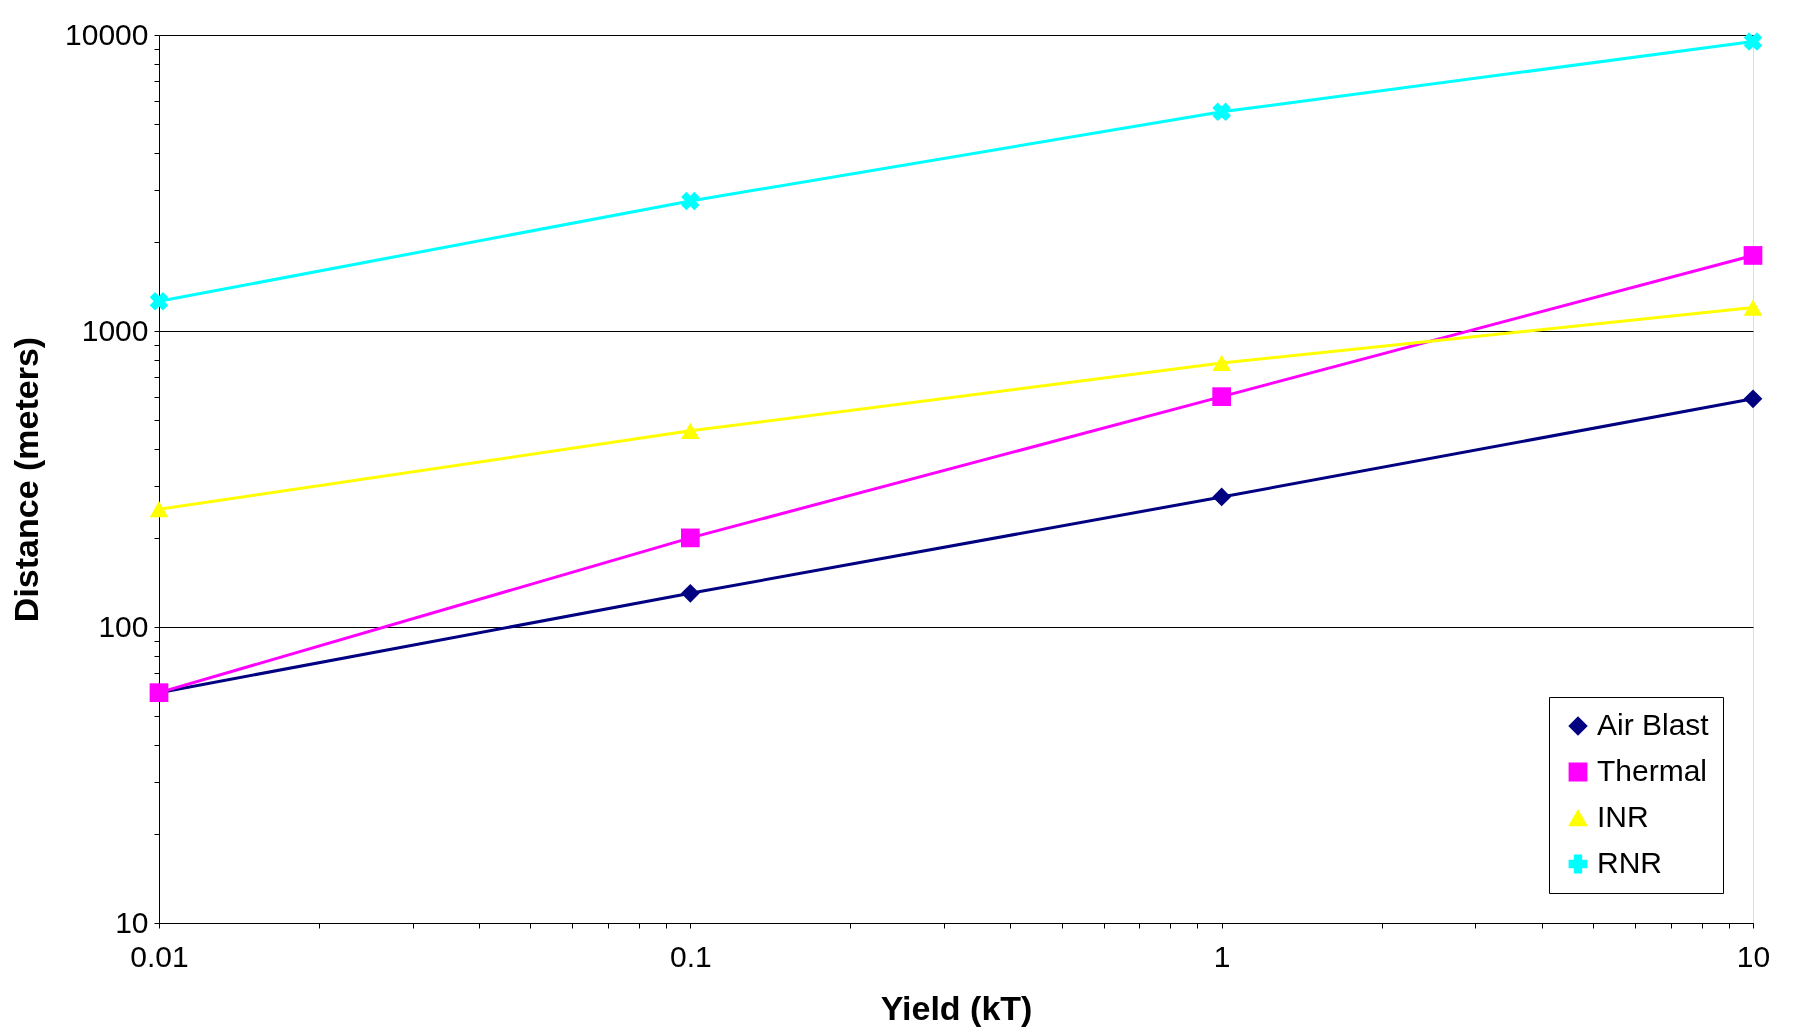  Describe the element at coordinates (1629, 862) in the screenshot. I see `legend-label: RNR` at that location.